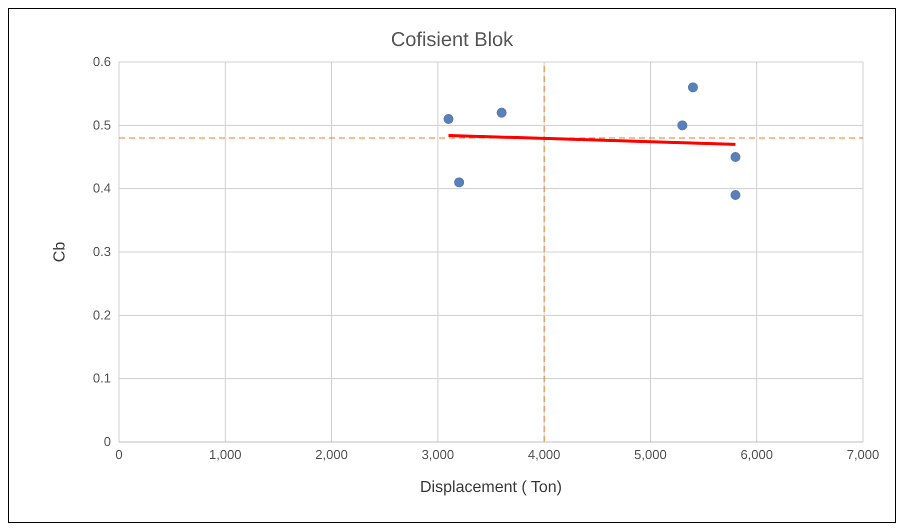 This screenshot has height=531, width=904. What do you see at coordinates (101, 378) in the screenshot?
I see `y-tick-label: 0.1` at bounding box center [101, 378].